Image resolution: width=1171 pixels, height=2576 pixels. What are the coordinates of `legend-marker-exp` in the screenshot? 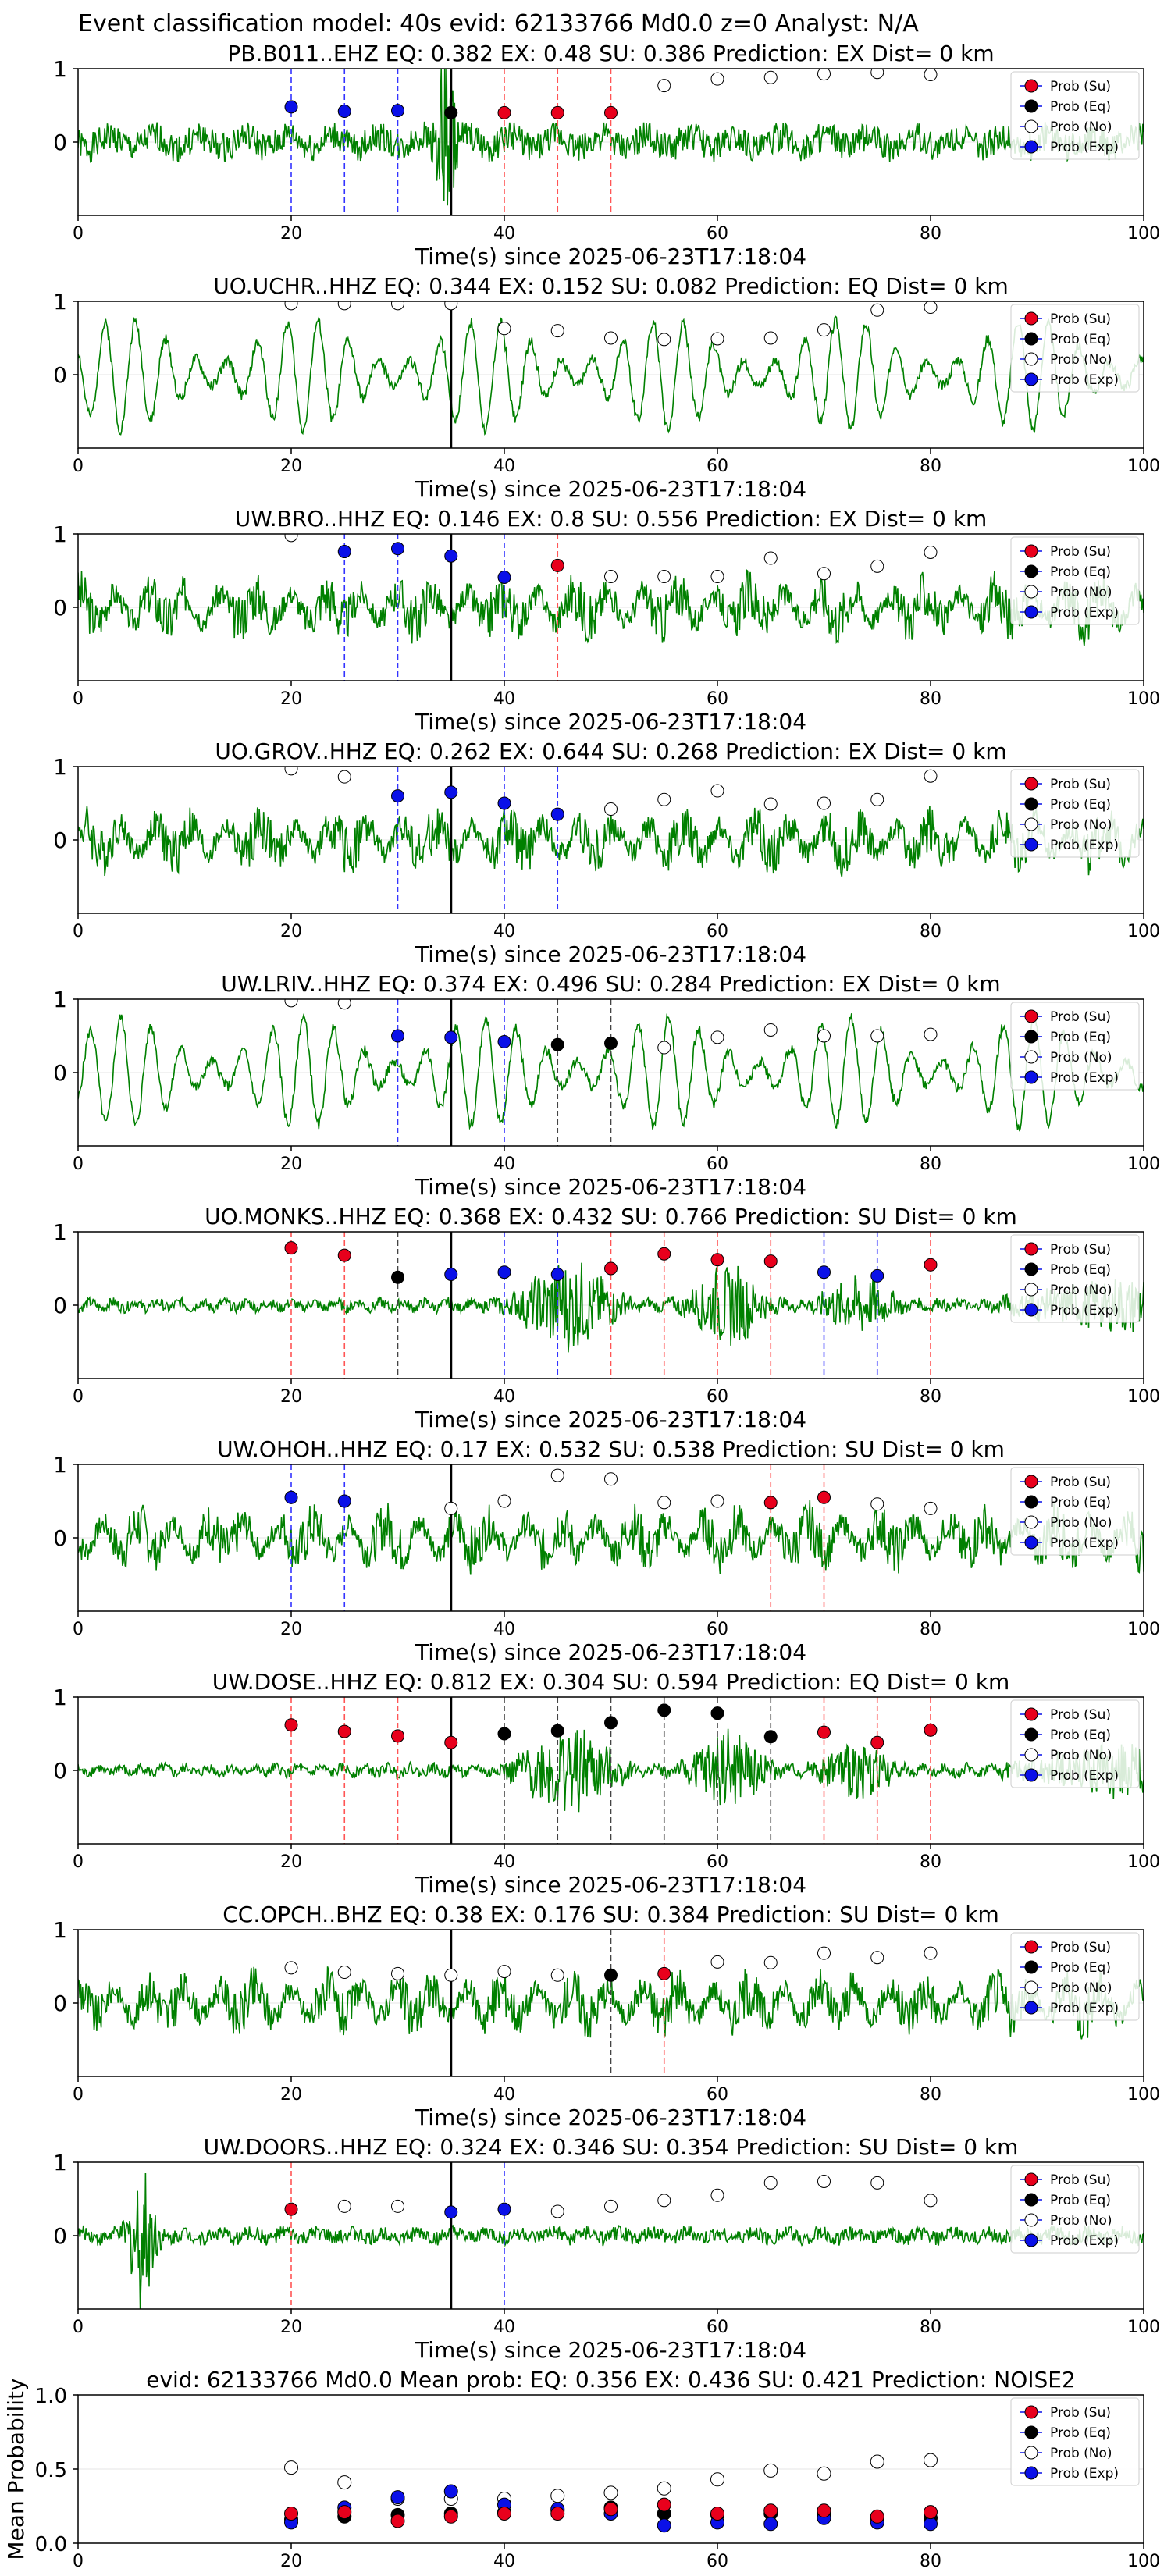 It's located at (1031, 2240).